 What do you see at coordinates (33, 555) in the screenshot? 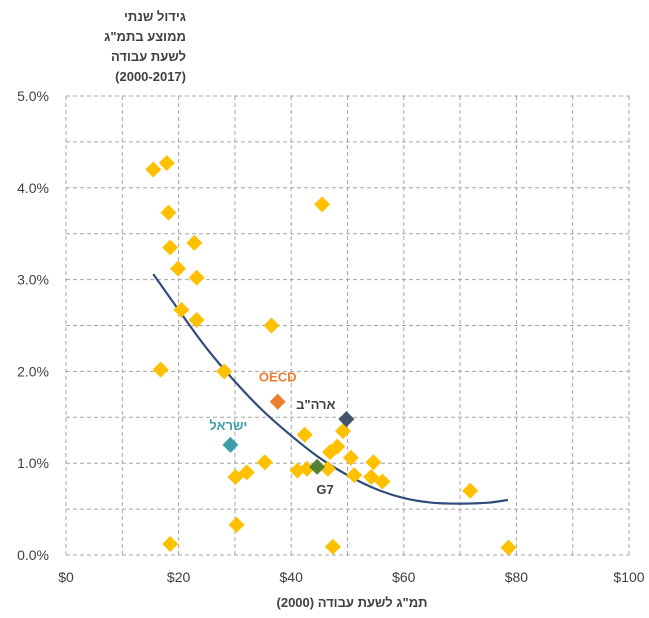
I see `y-tick-label: 0.0%` at bounding box center [33, 555].